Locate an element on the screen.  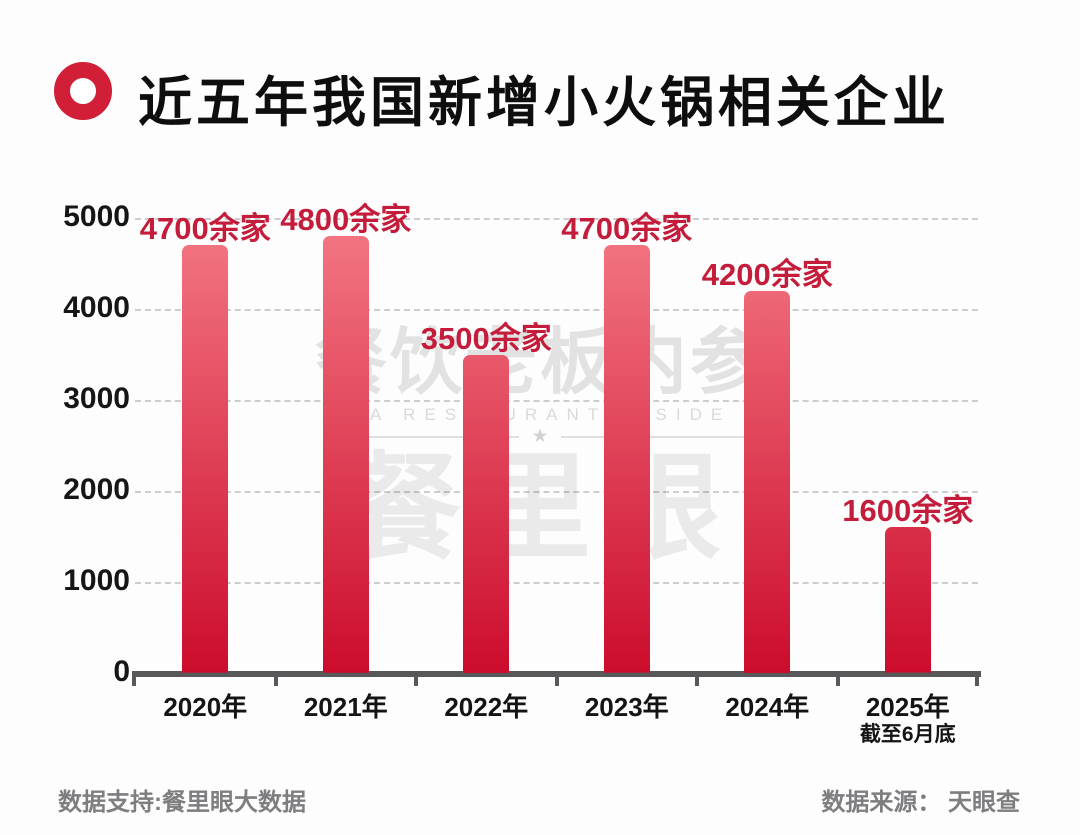
y-tick-label-3000: 3000 is located at coordinates (96, 398).